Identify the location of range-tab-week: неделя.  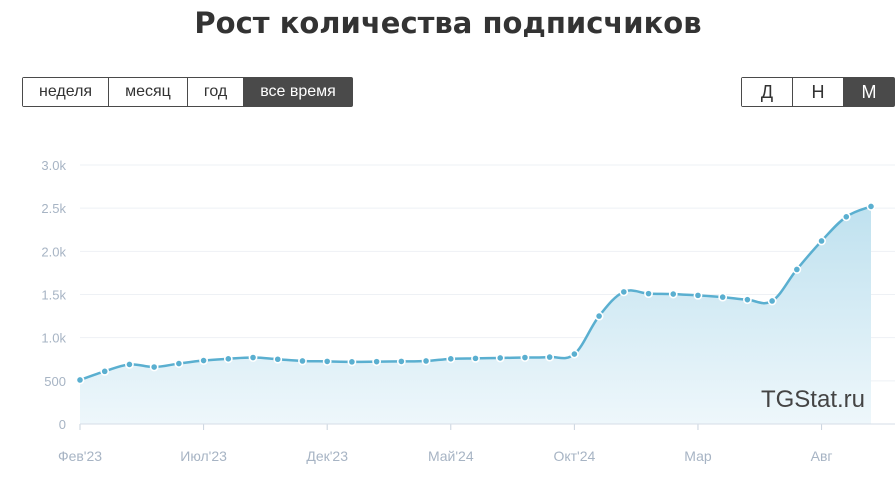
(66, 92).